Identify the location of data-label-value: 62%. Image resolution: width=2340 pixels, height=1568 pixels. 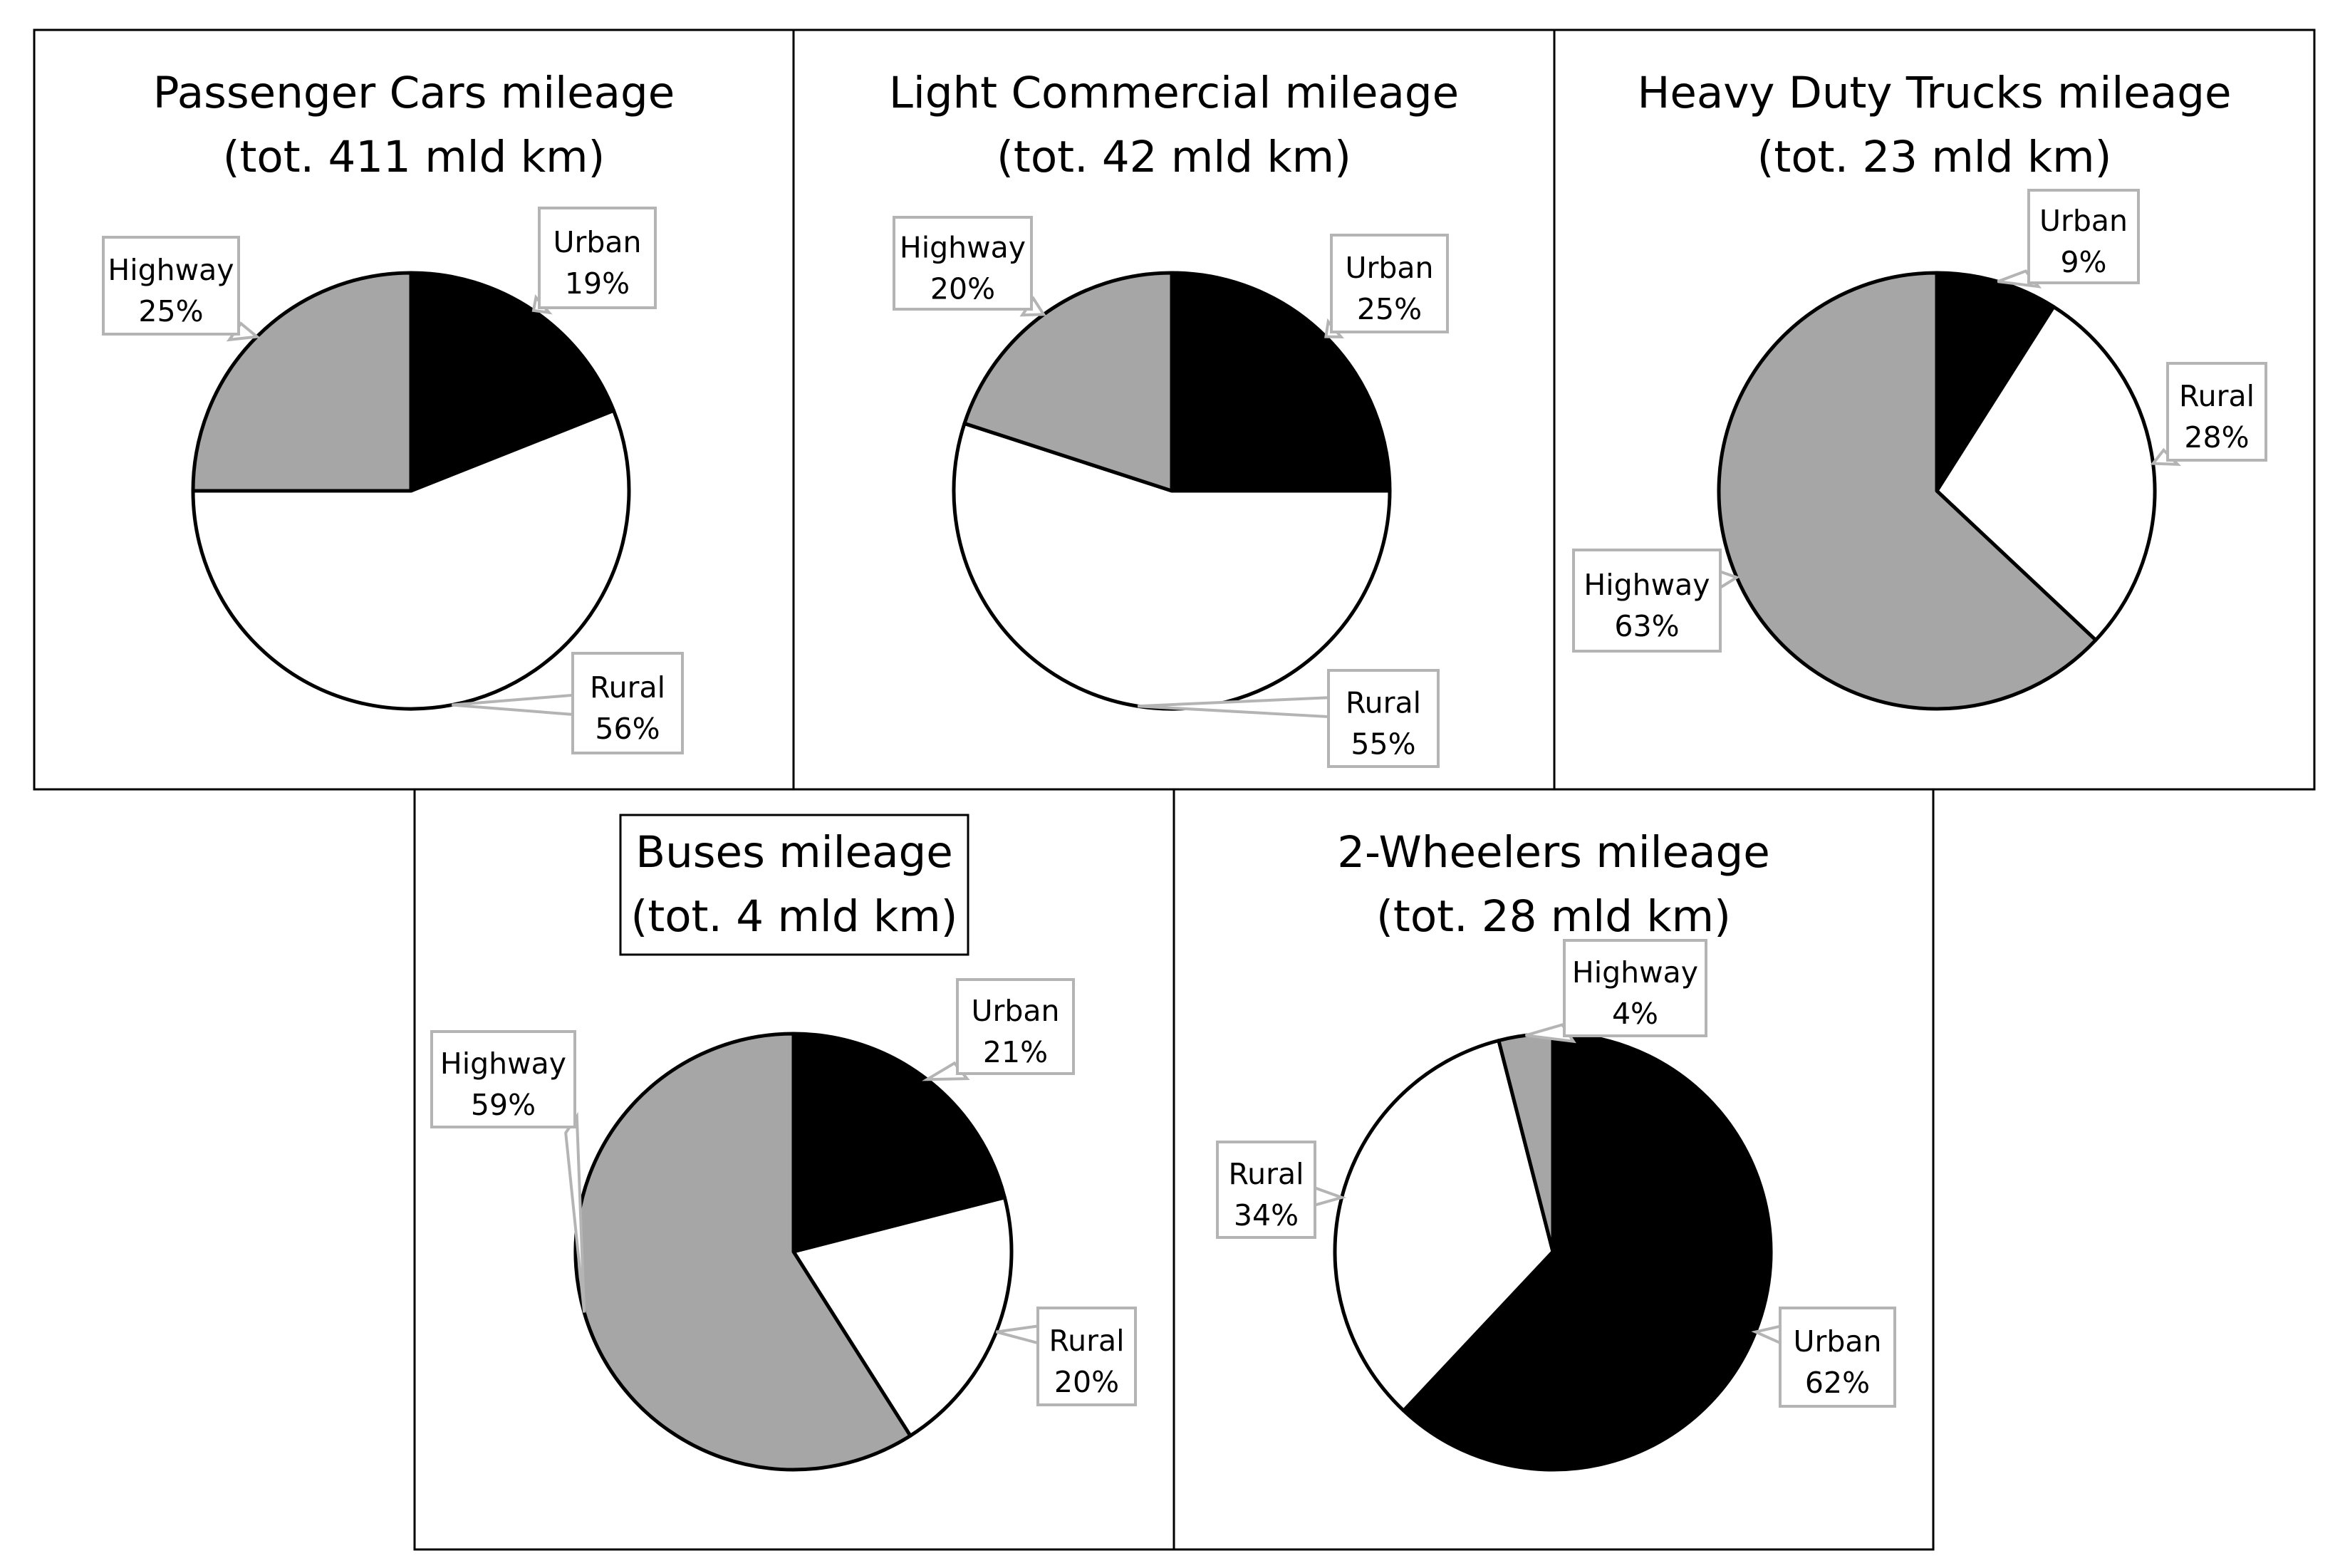
(1837, 1383).